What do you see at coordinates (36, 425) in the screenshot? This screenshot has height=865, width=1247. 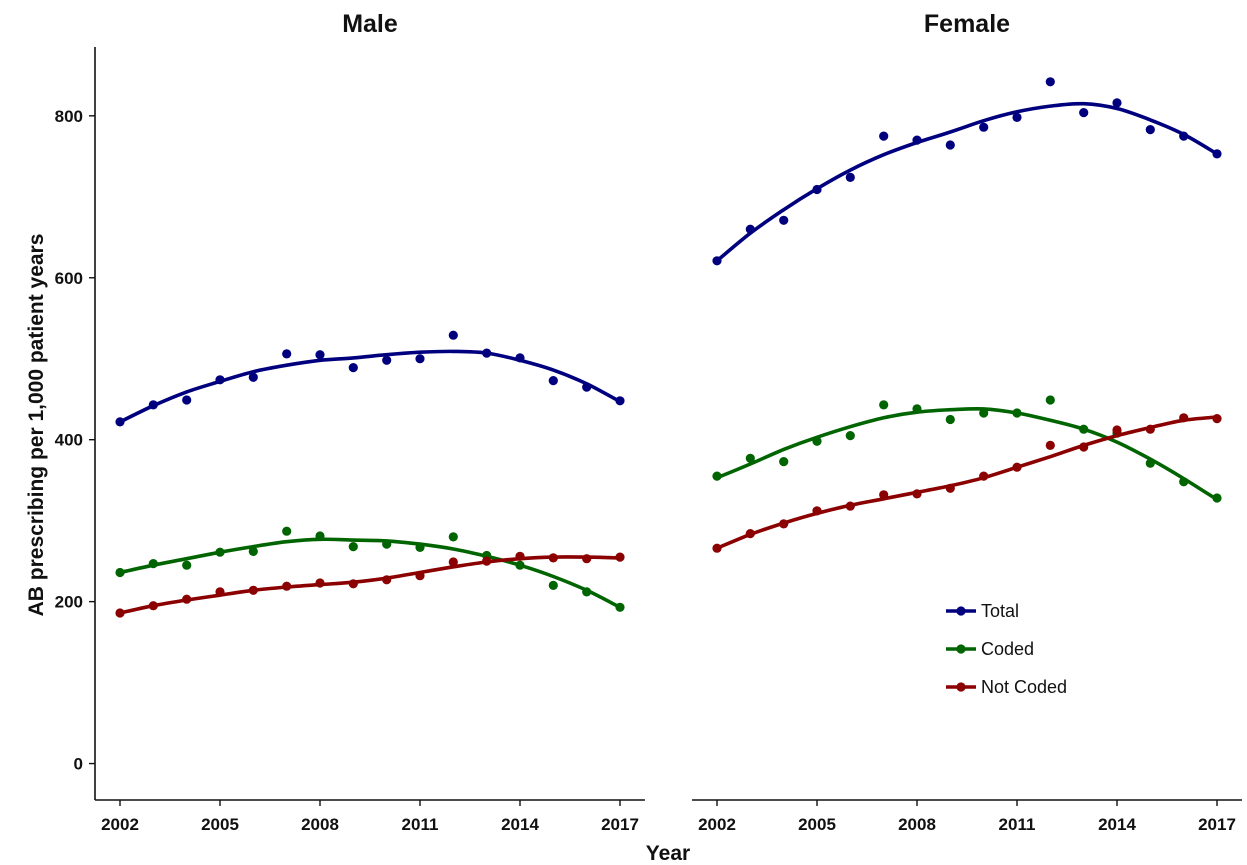 I see `y-axis-title: AB prescribing per 1,000 patient years` at bounding box center [36, 425].